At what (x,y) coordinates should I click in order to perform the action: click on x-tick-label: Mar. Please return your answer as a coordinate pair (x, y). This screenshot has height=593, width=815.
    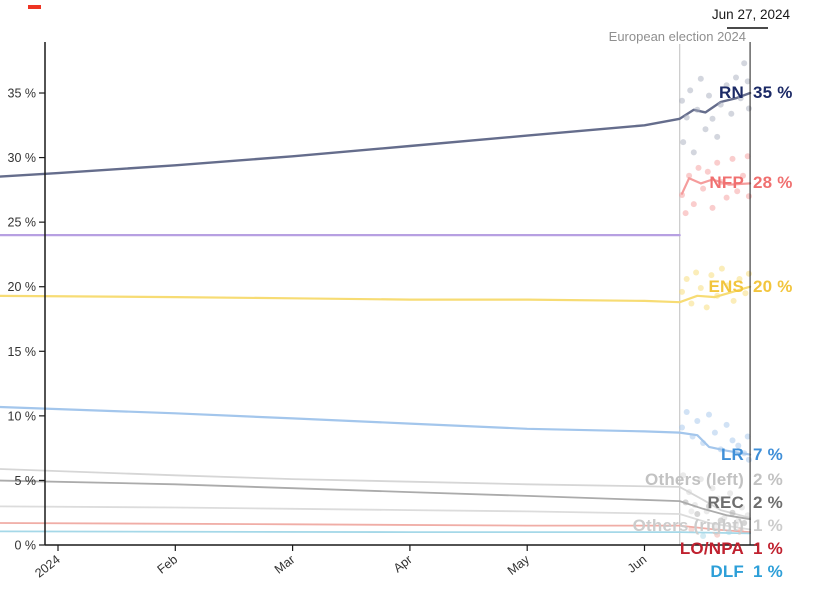
    Looking at the image, I should click on (285, 564).